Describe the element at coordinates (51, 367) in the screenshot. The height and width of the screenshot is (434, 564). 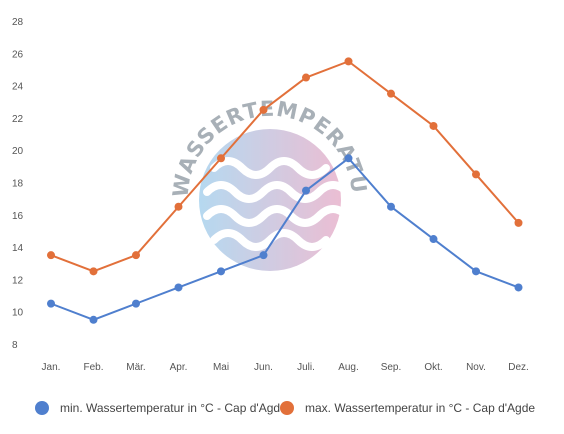
I see `x-tick-label: Jan.` at that location.